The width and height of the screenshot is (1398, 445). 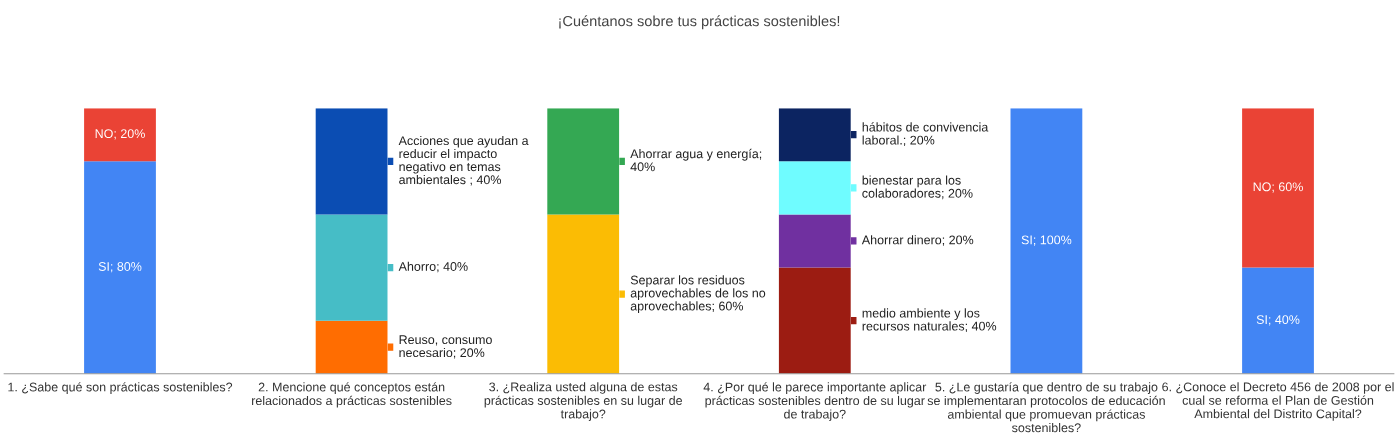 I want to click on data-label: SI; 80%, so click(x=120, y=267).